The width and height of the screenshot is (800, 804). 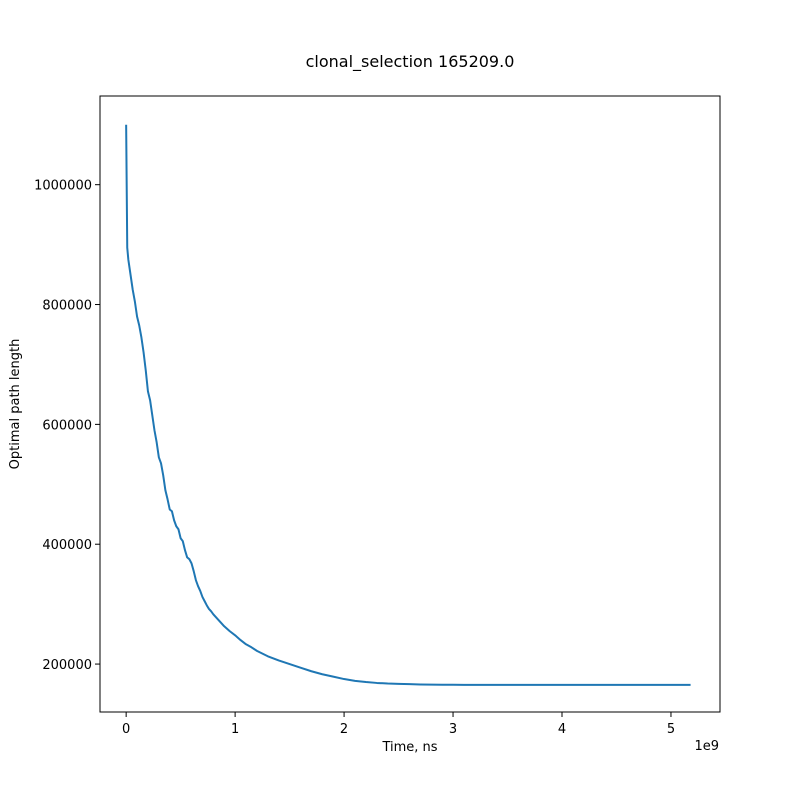 What do you see at coordinates (344, 729) in the screenshot?
I see `x-tick-label: 2` at bounding box center [344, 729].